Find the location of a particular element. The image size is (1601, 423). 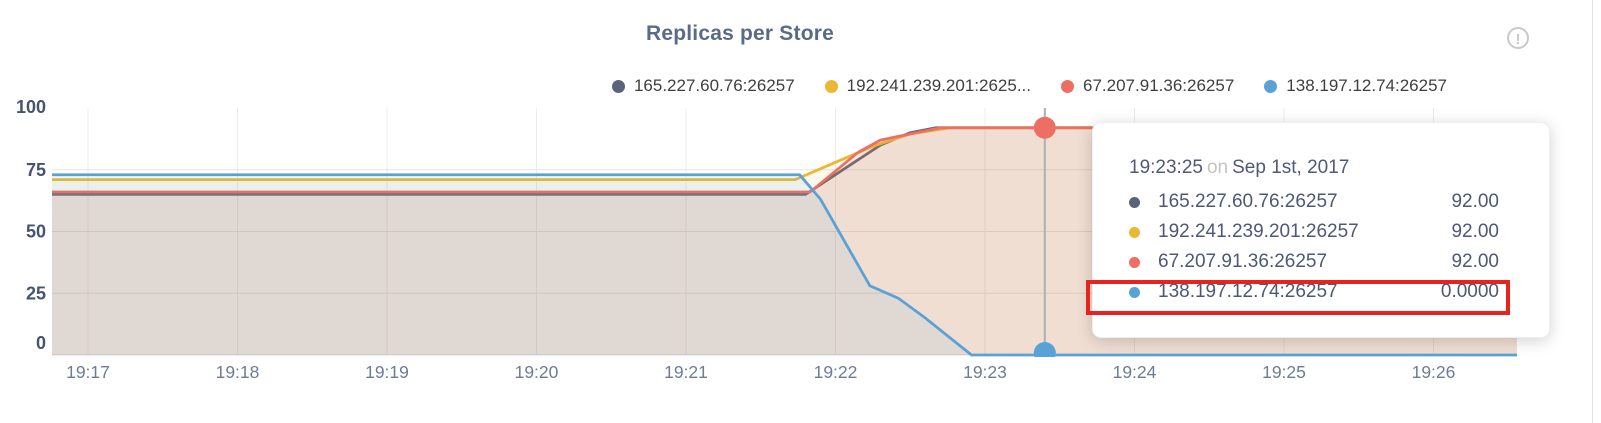

y-tick-label: 75 is located at coordinates (36, 170).